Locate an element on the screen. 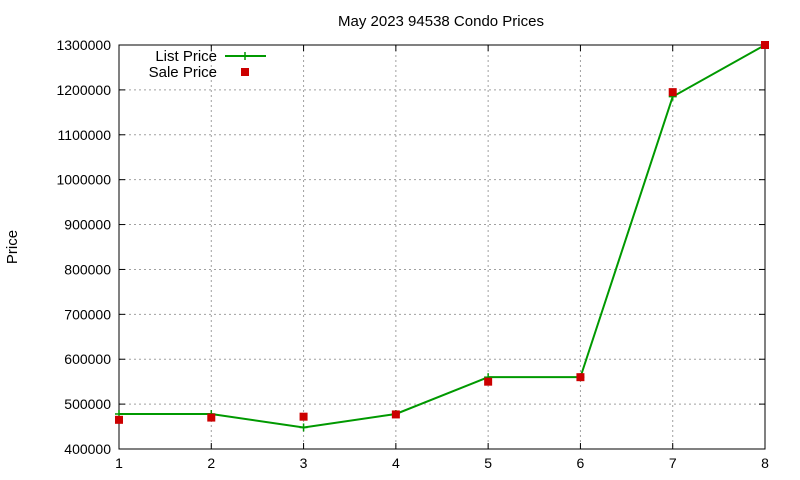  x-tick-label: 3 is located at coordinates (304, 463).